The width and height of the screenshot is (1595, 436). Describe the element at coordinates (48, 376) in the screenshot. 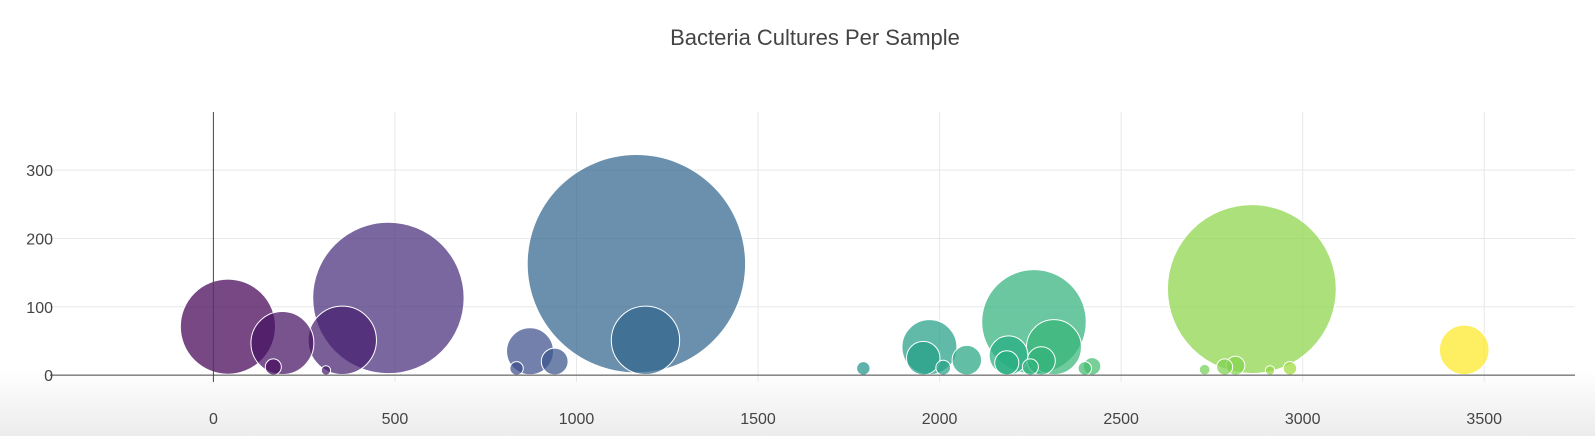

I see `y-tick-label: 0` at that location.